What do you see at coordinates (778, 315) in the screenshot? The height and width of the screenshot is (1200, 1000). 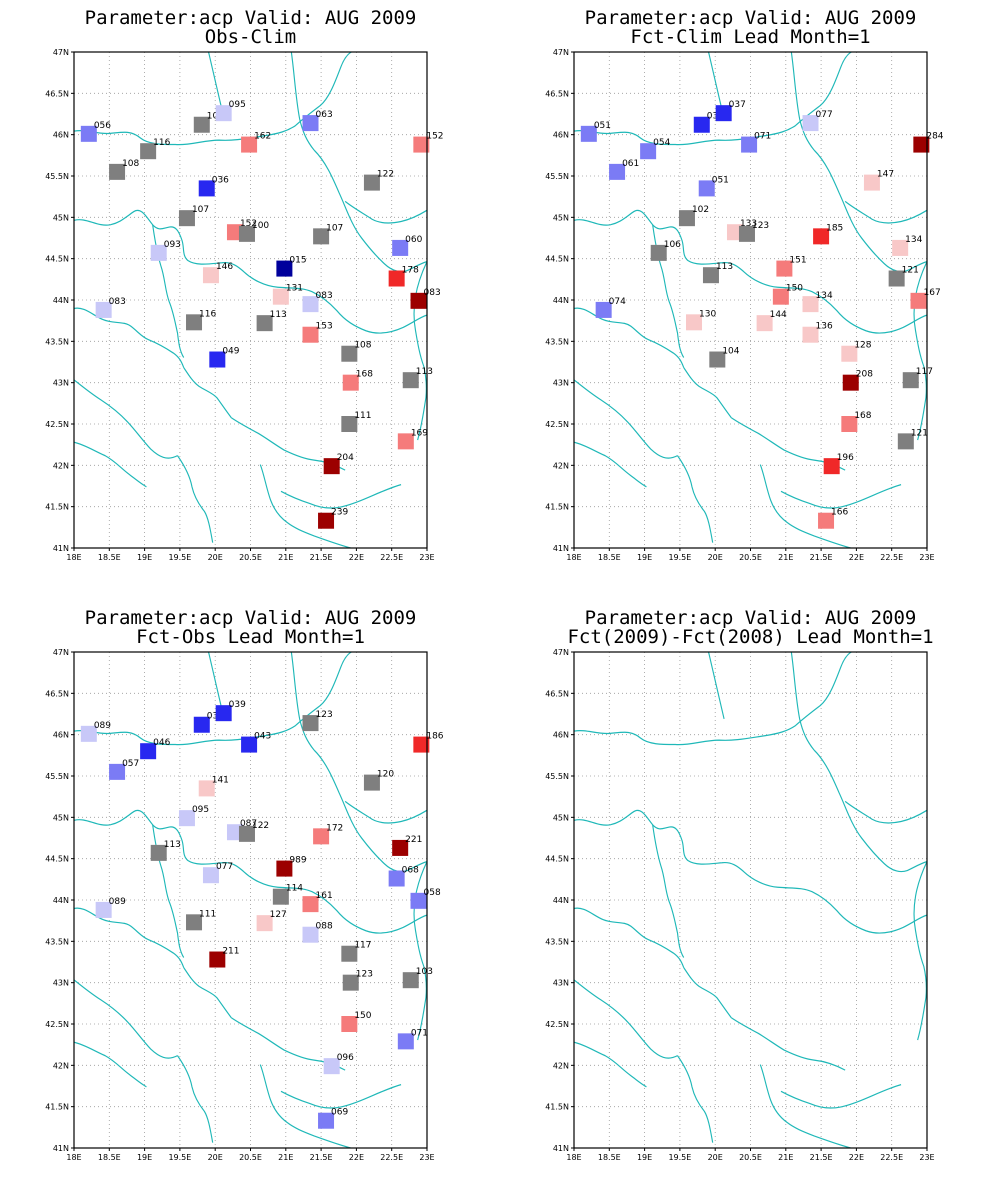 I see `station-label: 144` at bounding box center [778, 315].